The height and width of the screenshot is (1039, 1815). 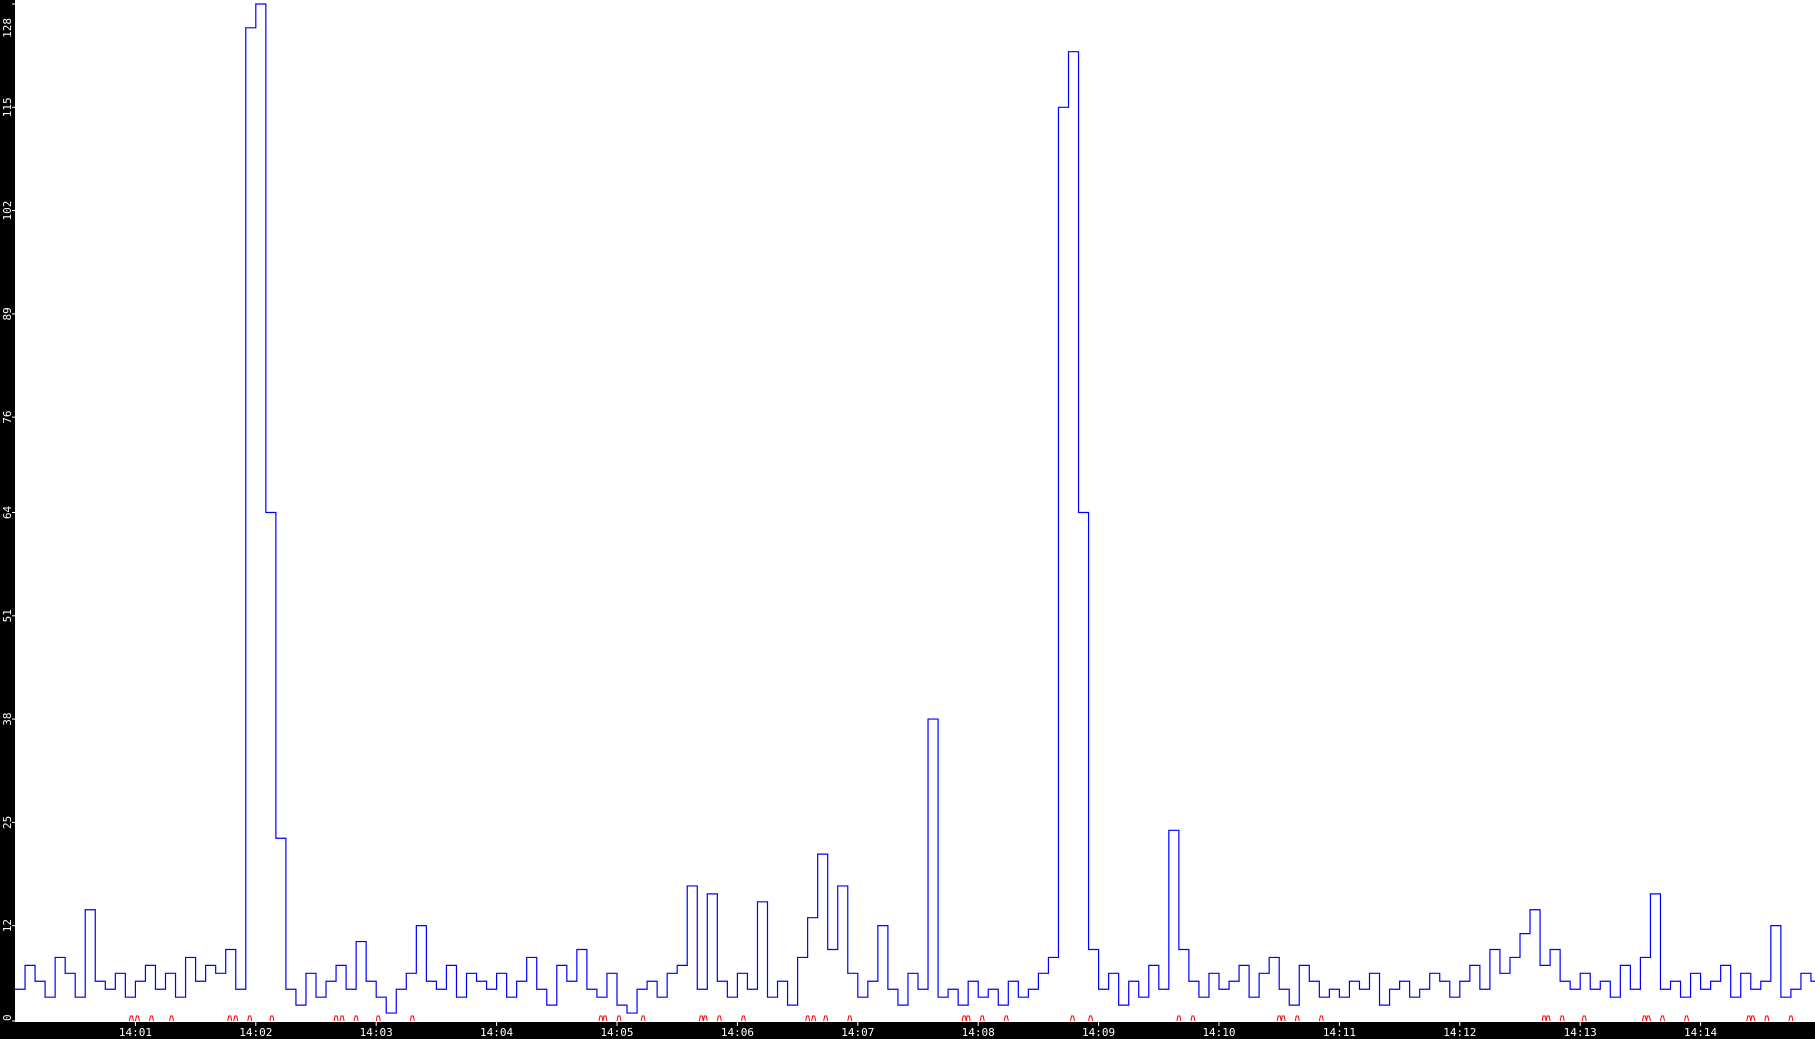 What do you see at coordinates (616, 1032) in the screenshot?
I see `x-tick-label: 14:05` at bounding box center [616, 1032].